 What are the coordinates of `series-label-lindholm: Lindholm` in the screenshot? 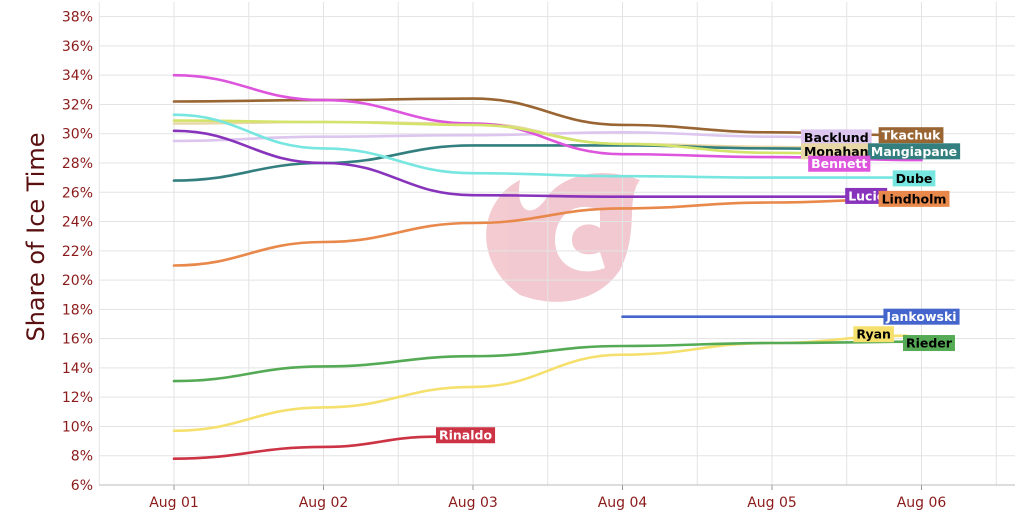 It's located at (914, 198).